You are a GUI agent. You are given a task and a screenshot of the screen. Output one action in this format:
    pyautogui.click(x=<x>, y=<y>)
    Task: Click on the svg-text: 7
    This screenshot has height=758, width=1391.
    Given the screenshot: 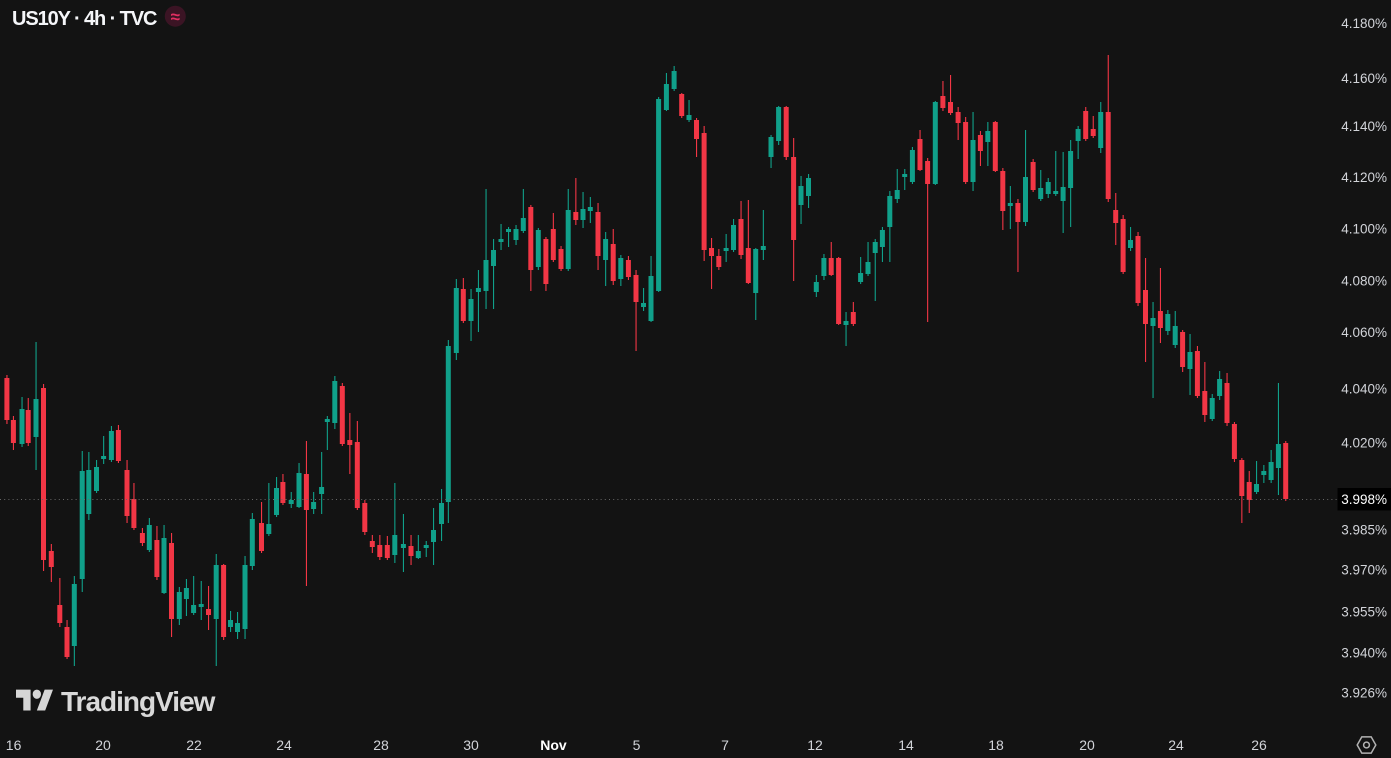 What is the action you would take?
    pyautogui.click(x=725, y=745)
    